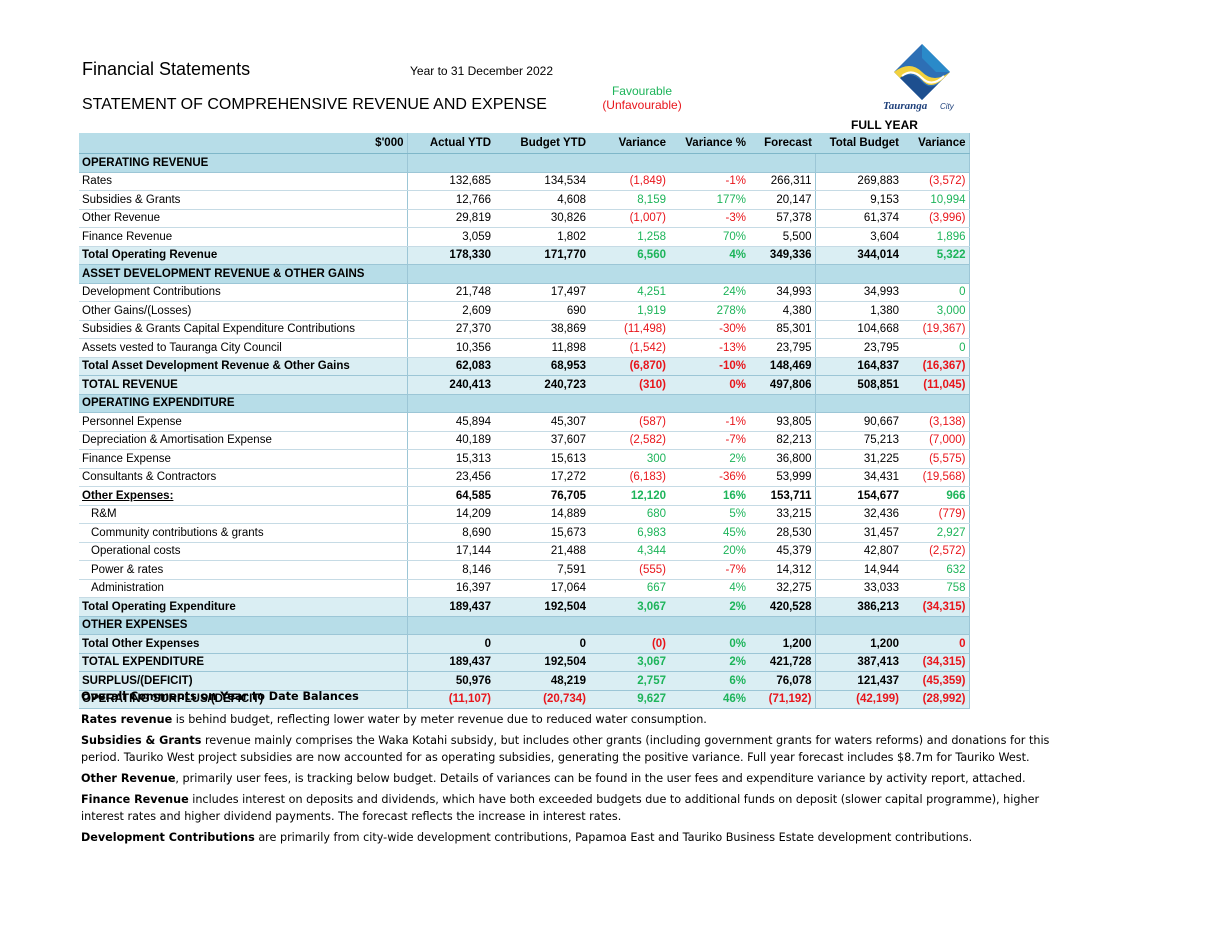 The height and width of the screenshot is (939, 1215). What do you see at coordinates (709, 292) in the screenshot?
I see `table-cell: 24%` at bounding box center [709, 292].